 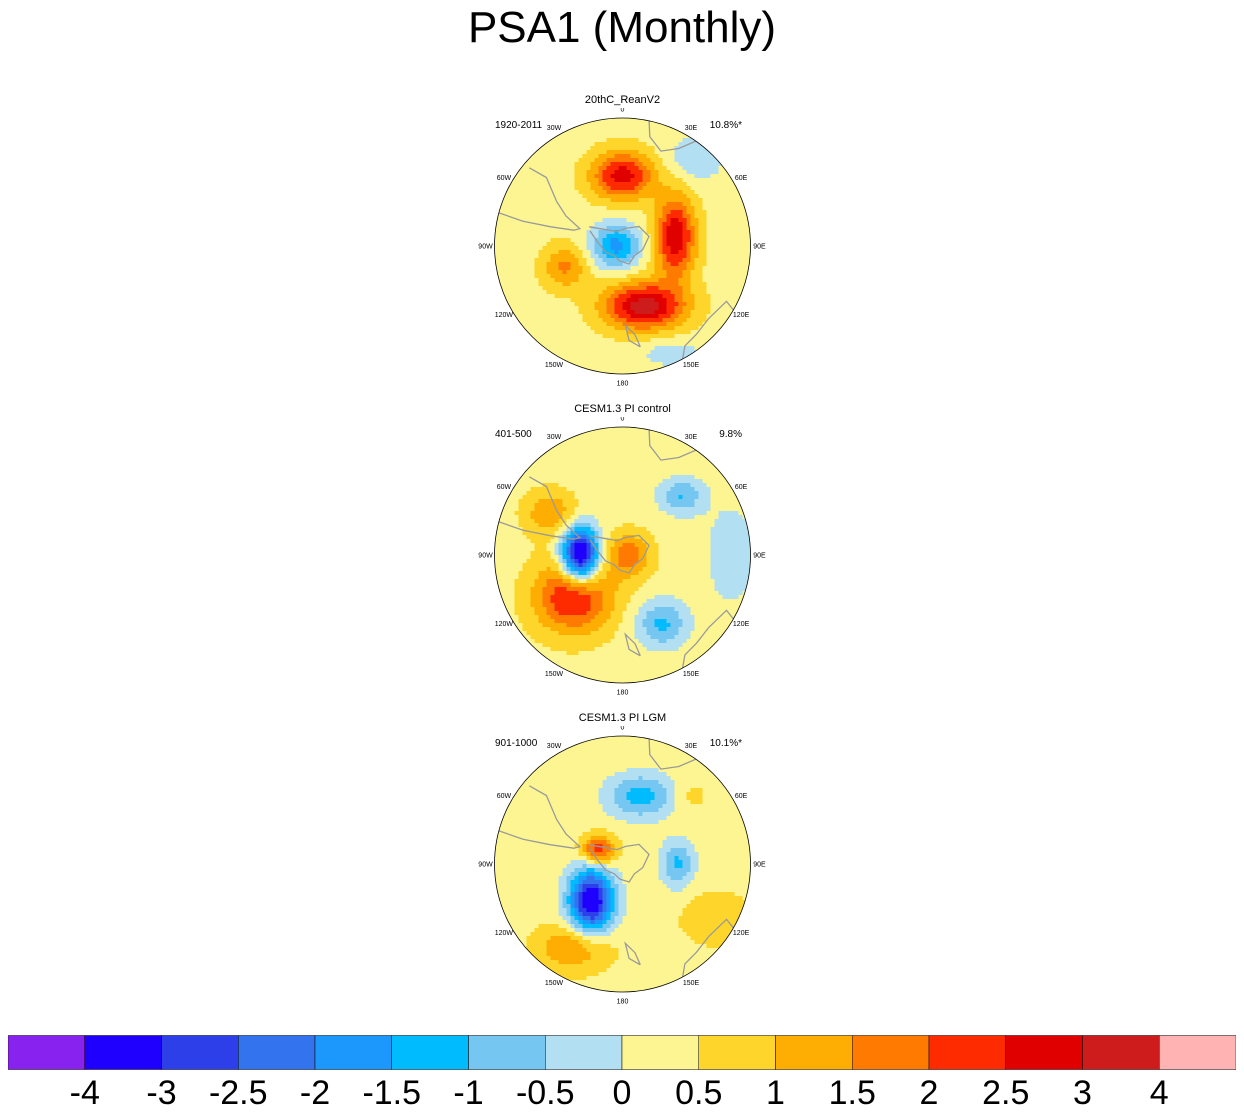 I want to click on colorbar, so click(x=622, y=1052).